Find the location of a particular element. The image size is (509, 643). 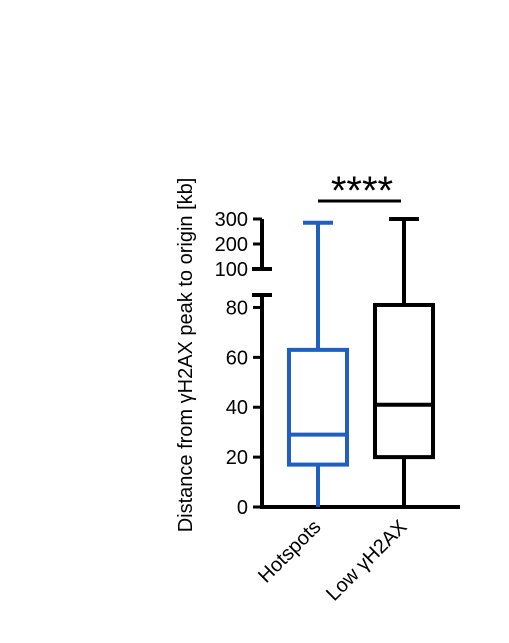

box-low-gh2ax is located at coordinates (404, 362).